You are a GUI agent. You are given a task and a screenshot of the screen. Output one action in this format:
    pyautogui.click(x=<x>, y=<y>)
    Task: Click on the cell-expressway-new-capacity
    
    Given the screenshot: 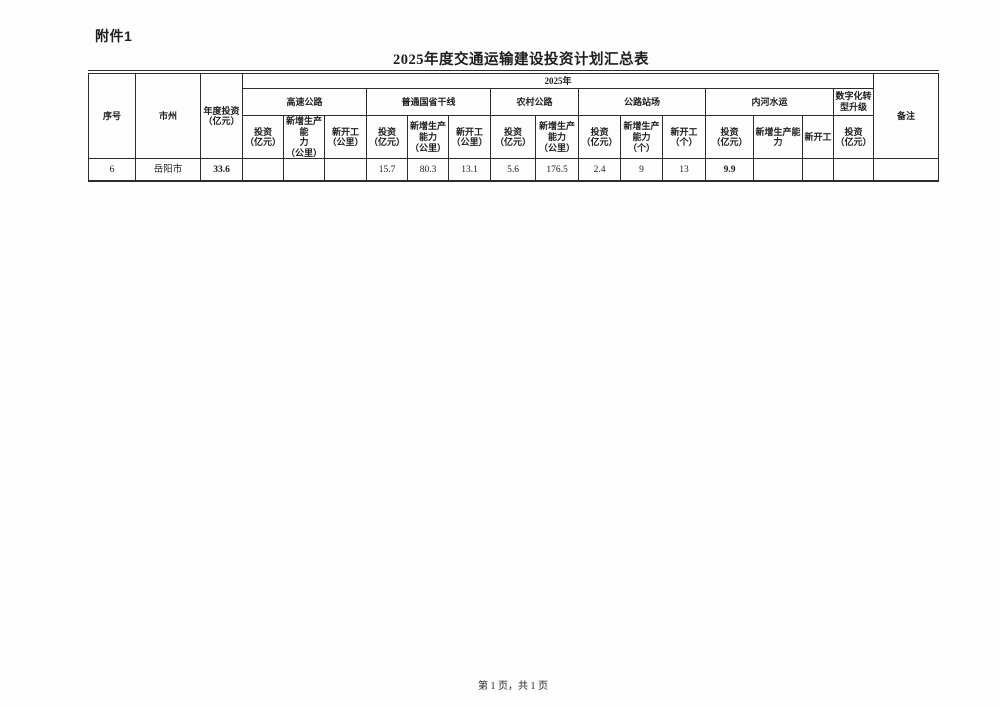 What is the action you would take?
    pyautogui.click(x=304, y=170)
    